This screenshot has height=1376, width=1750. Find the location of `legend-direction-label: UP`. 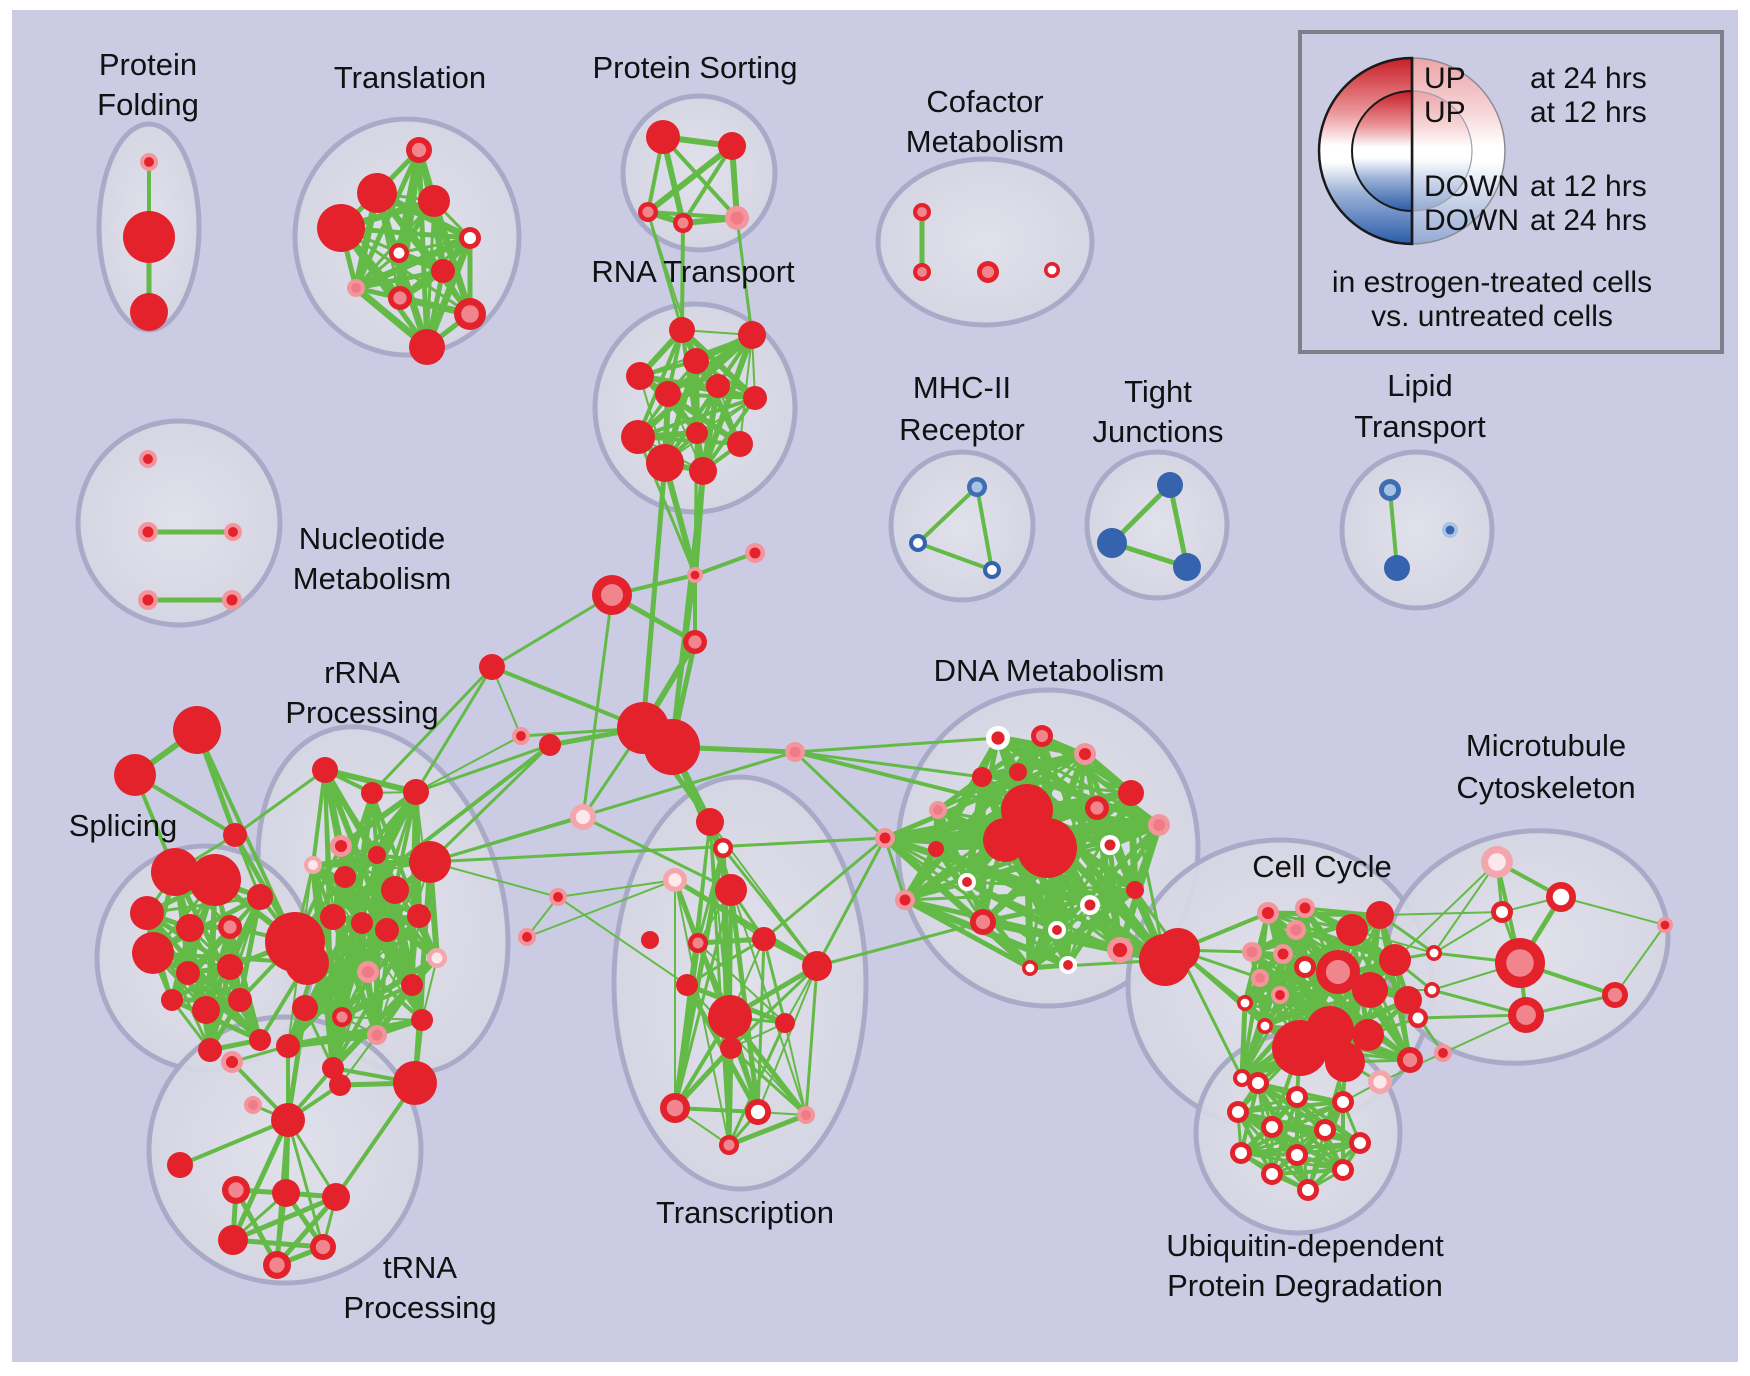

legend-direction-label: UP is located at coordinates (1445, 112).